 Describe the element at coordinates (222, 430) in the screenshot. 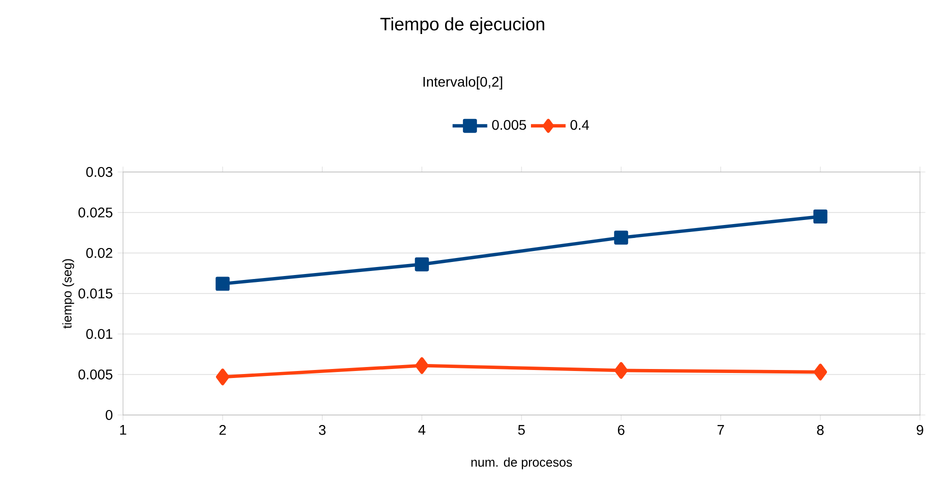

I see `x-tick-label: 2` at that location.